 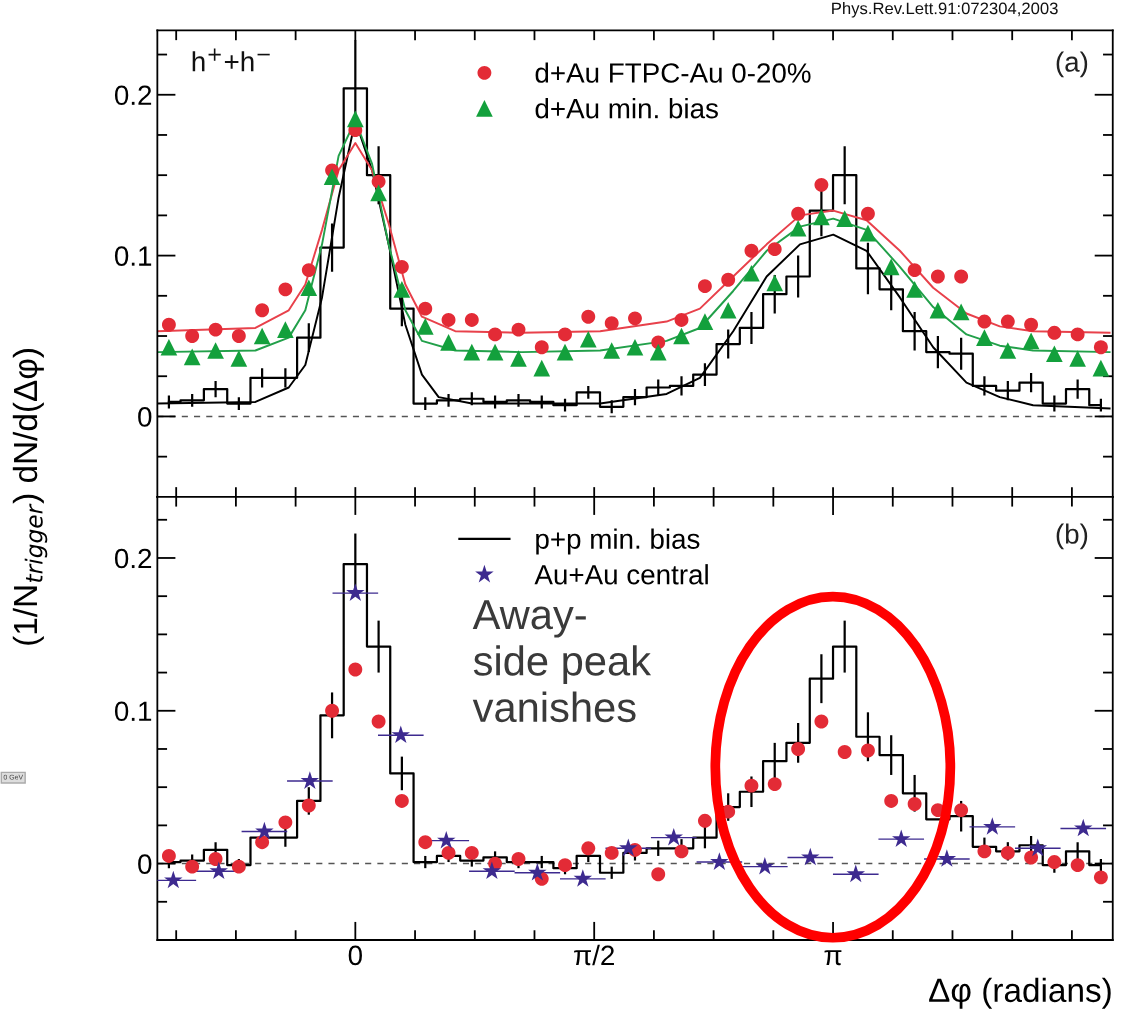 What do you see at coordinates (1020, 993) in the screenshot?
I see `x-axis-title: Δφ (radians)` at bounding box center [1020, 993].